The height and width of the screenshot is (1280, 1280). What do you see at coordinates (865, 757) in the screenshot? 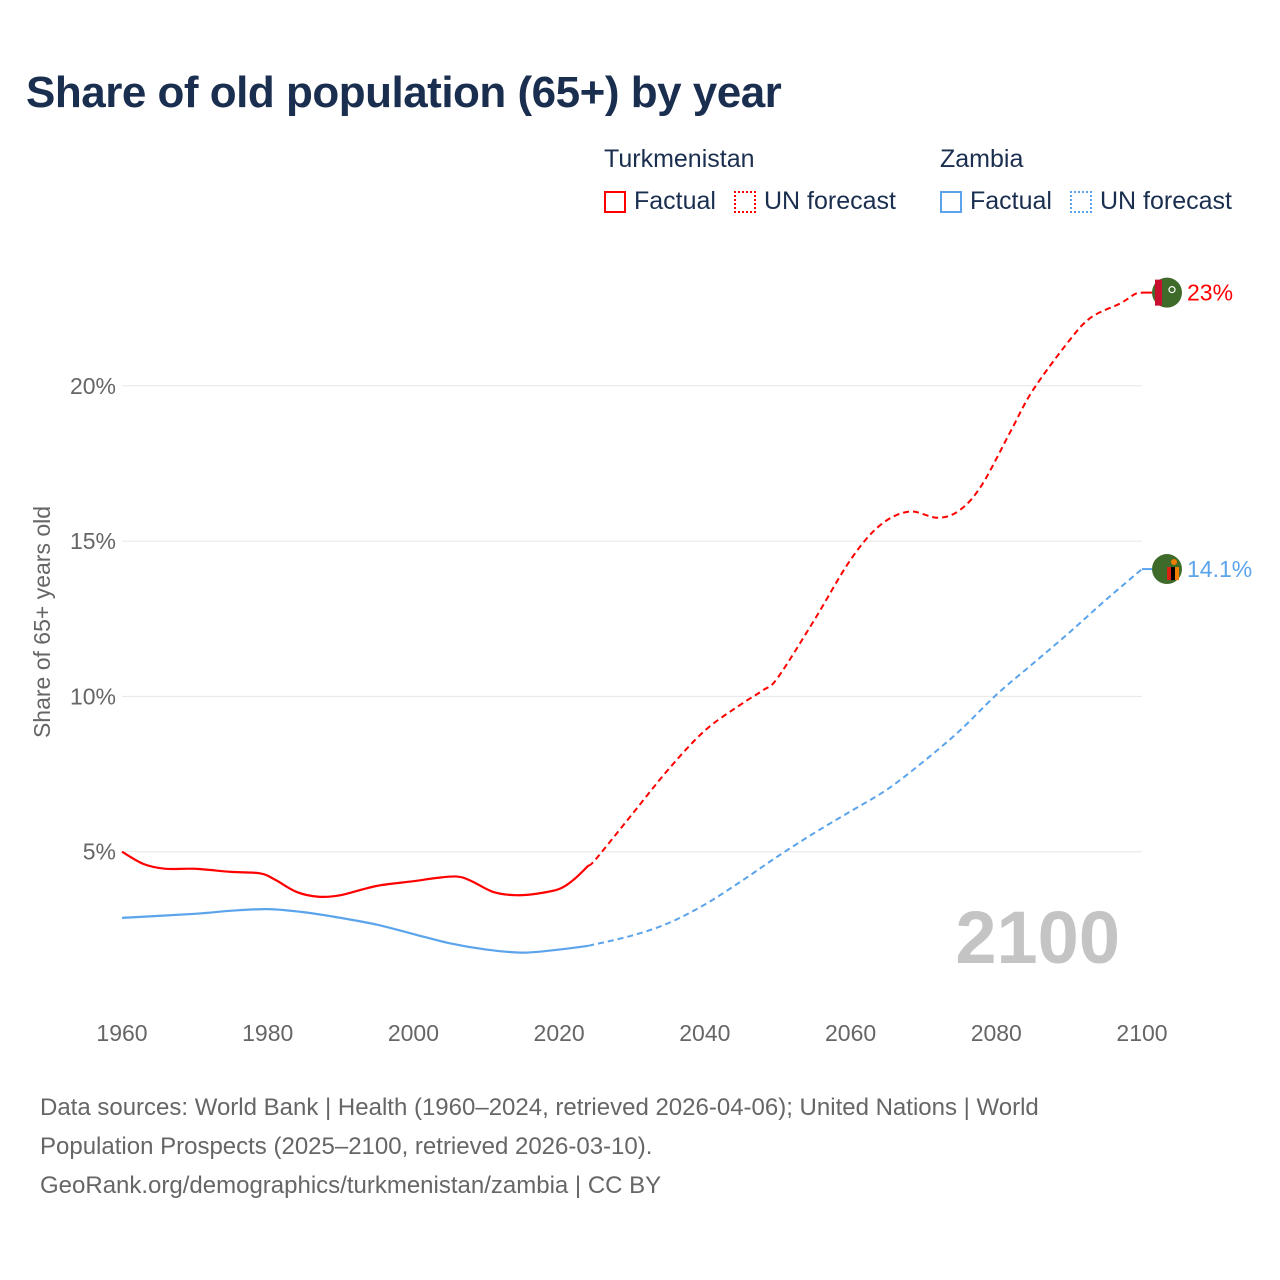
I see `zambia-forecast-line` at bounding box center [865, 757].